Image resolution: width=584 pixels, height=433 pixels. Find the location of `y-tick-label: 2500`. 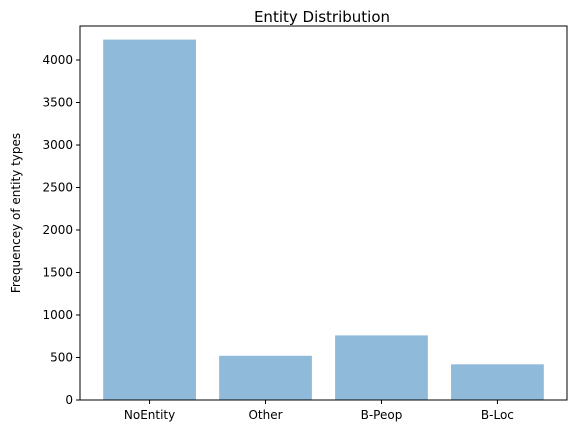

y-tick-label: 2500 is located at coordinates (57, 188).